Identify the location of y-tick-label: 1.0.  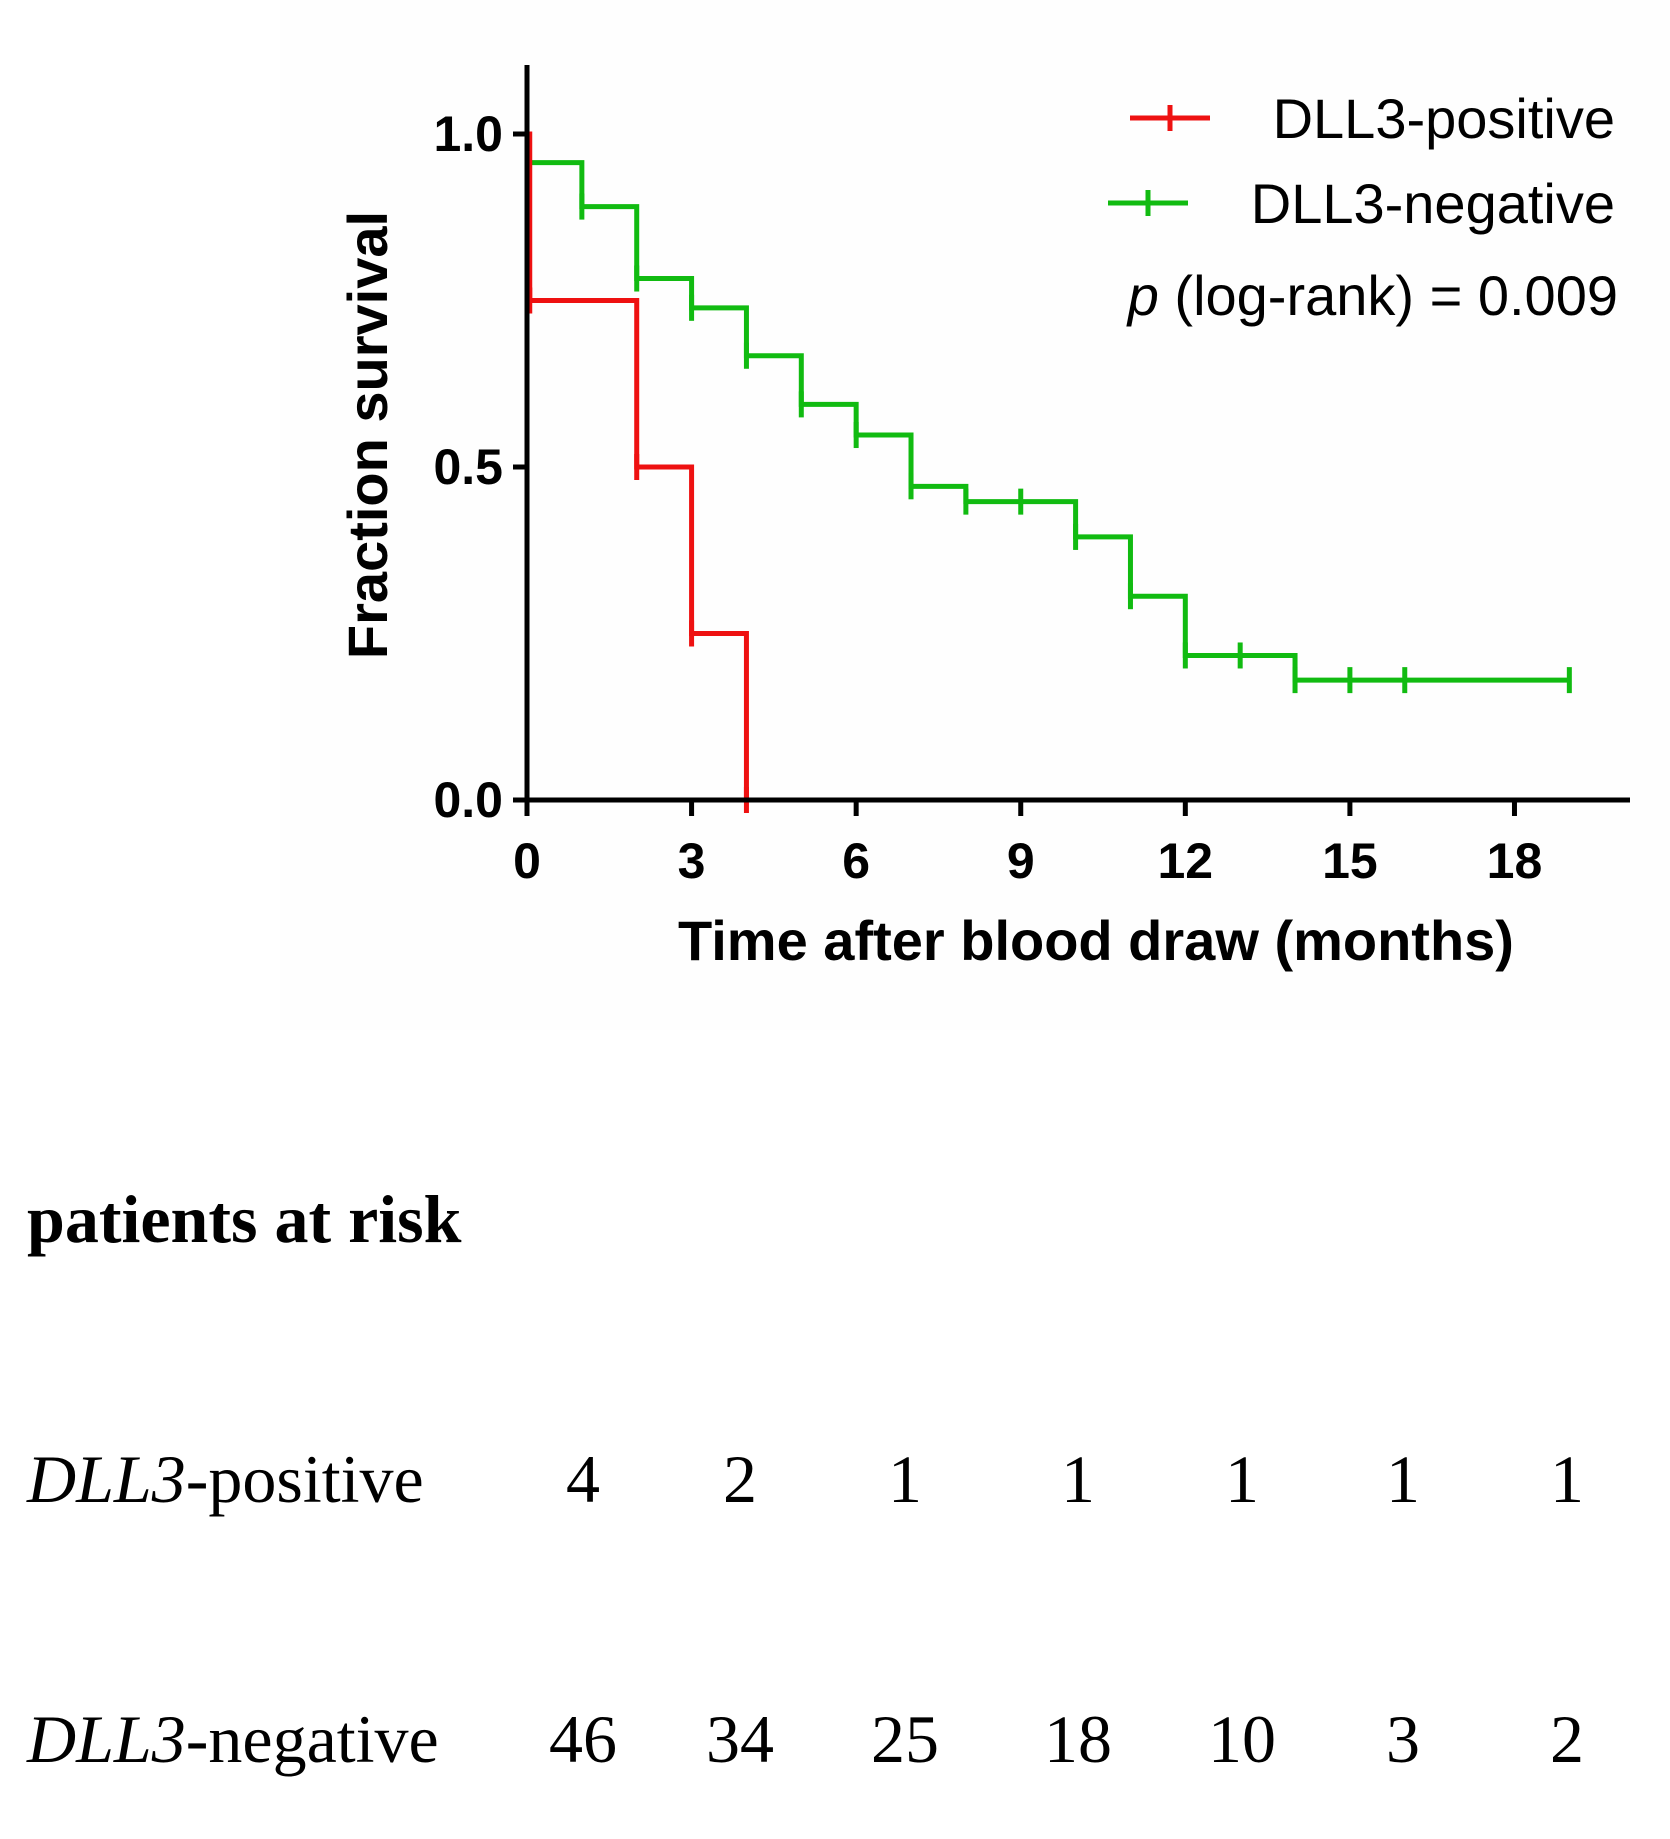
(468, 134).